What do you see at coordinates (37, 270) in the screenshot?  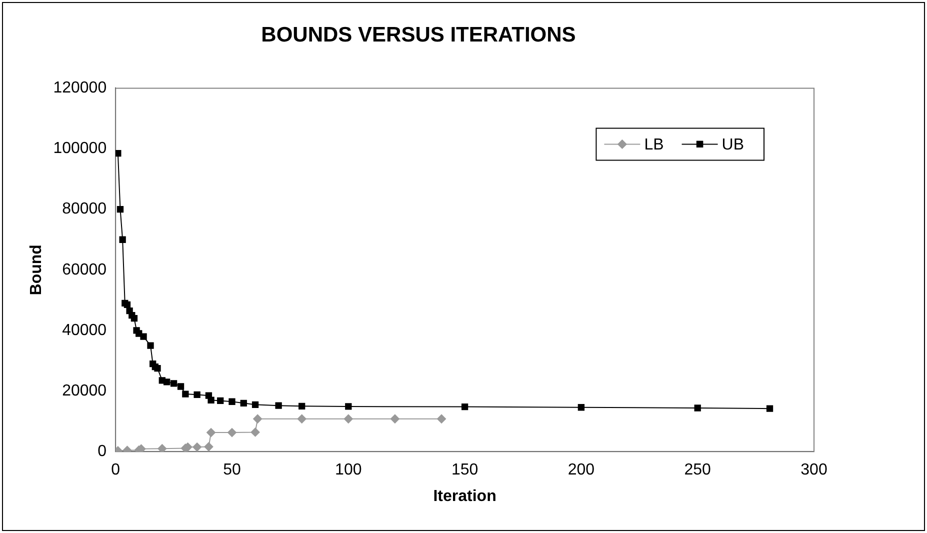 I see `y-axis-title: Bound` at bounding box center [37, 270].